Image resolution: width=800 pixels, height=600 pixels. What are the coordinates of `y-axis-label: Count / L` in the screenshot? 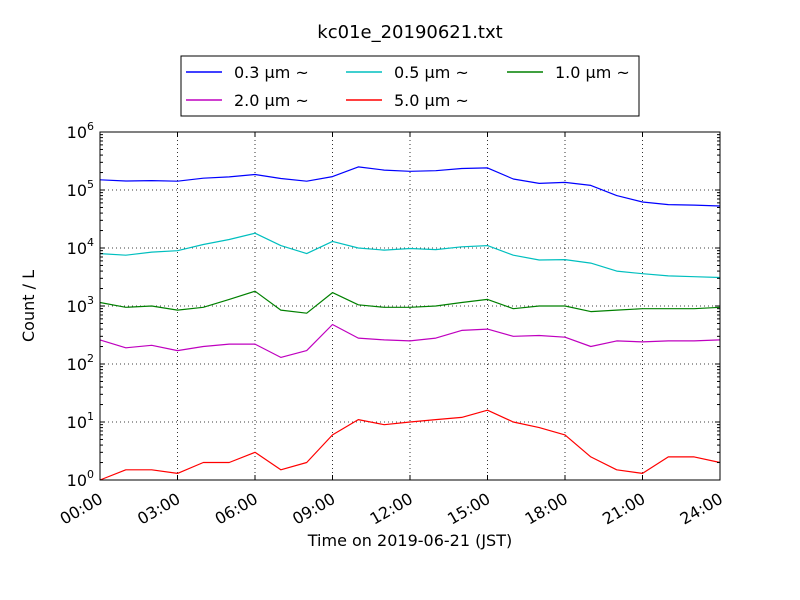 It's located at (28, 306).